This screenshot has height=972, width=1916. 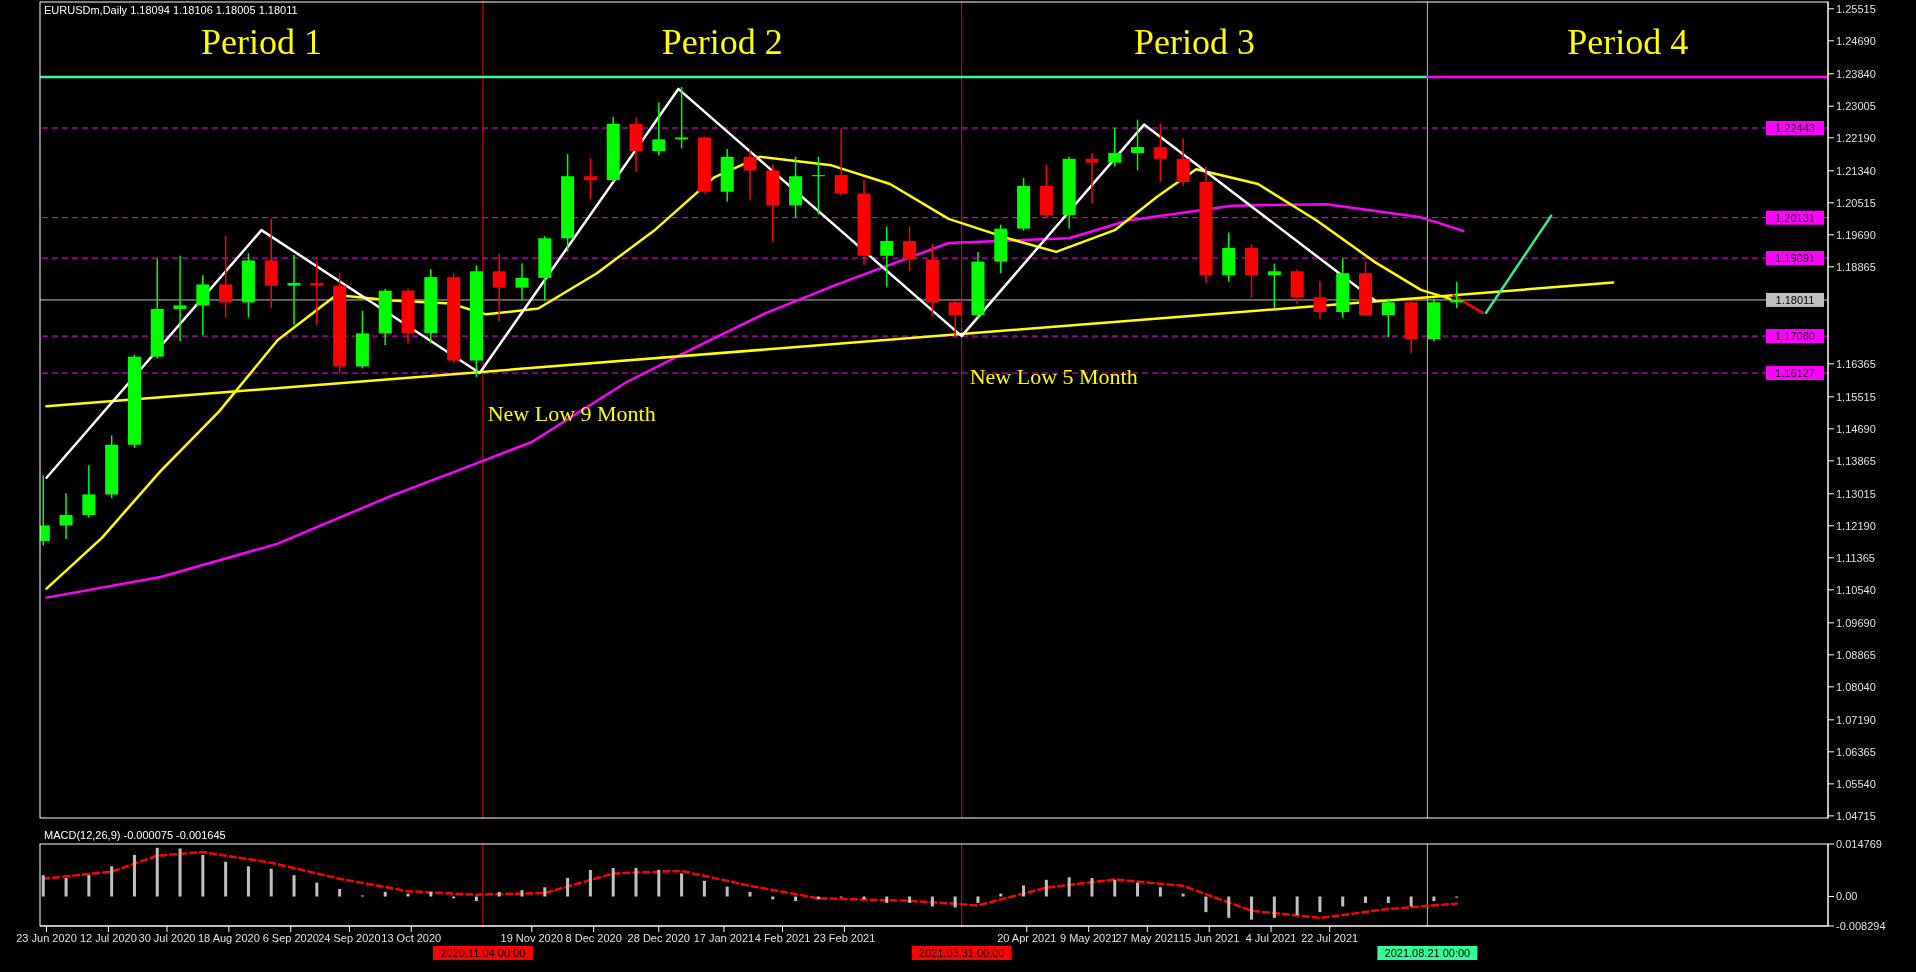 I want to click on x-tick-label: 30 Jul 2020, so click(x=167, y=937).